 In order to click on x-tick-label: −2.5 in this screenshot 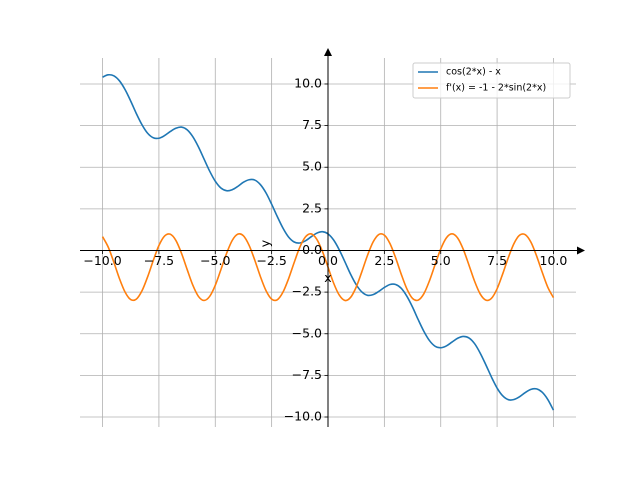, I will do `click(271, 260)`.